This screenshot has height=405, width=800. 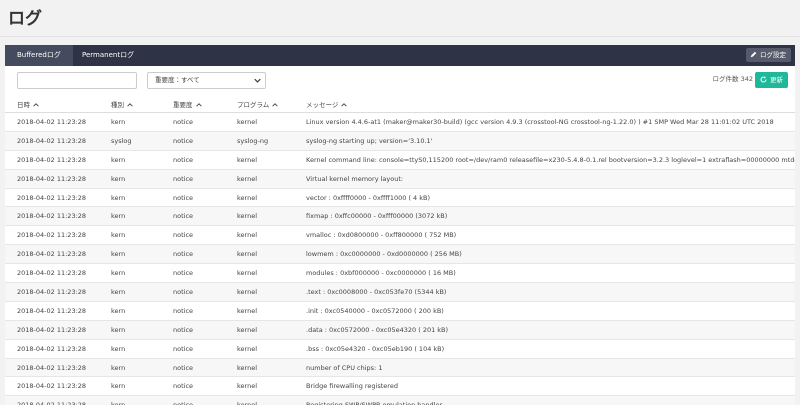 I want to click on column-header: メッセージ, so click(x=544, y=104).